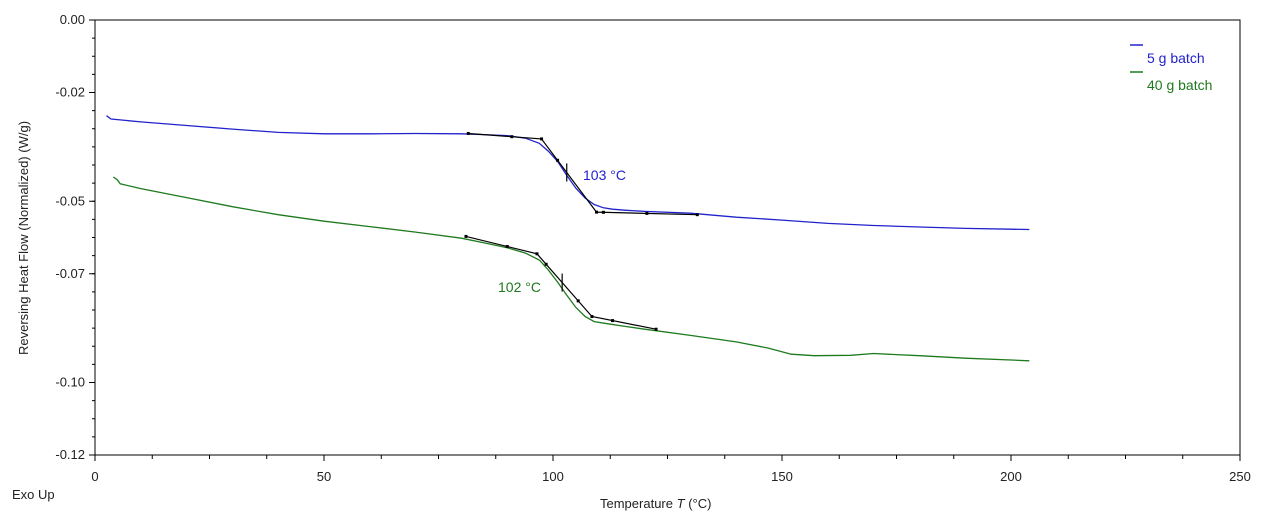 This screenshot has width=1271, height=520. Describe the element at coordinates (1011, 476) in the screenshot. I see `x-tick-label: 200` at that location.